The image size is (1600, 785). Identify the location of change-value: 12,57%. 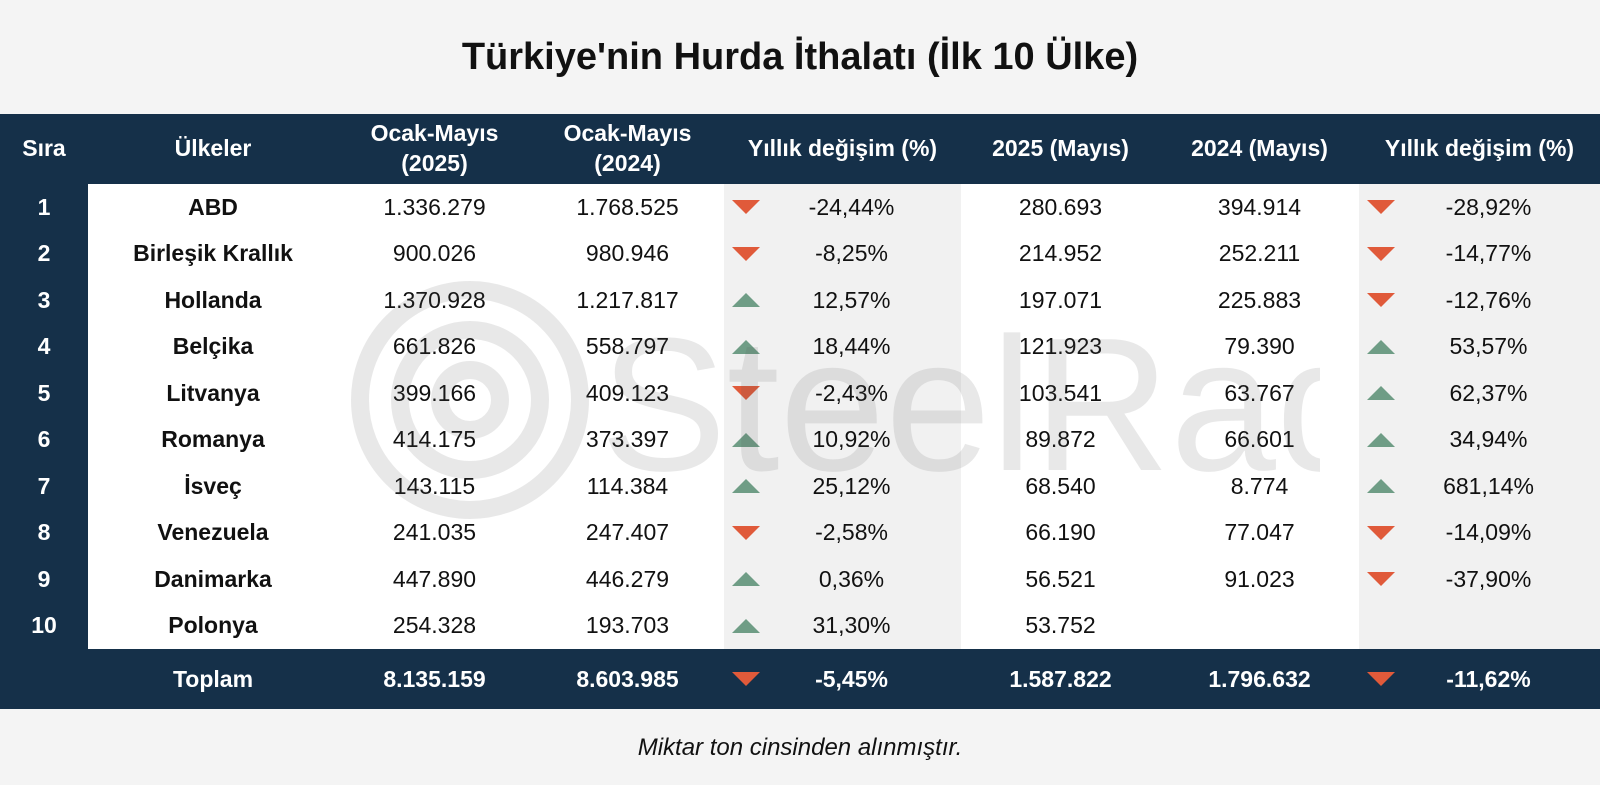
(851, 299).